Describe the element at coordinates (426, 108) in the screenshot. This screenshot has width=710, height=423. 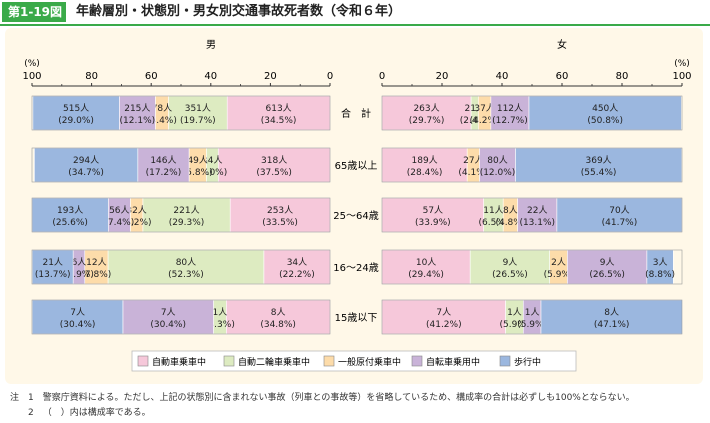
I see `female-count-label: 263人` at that location.